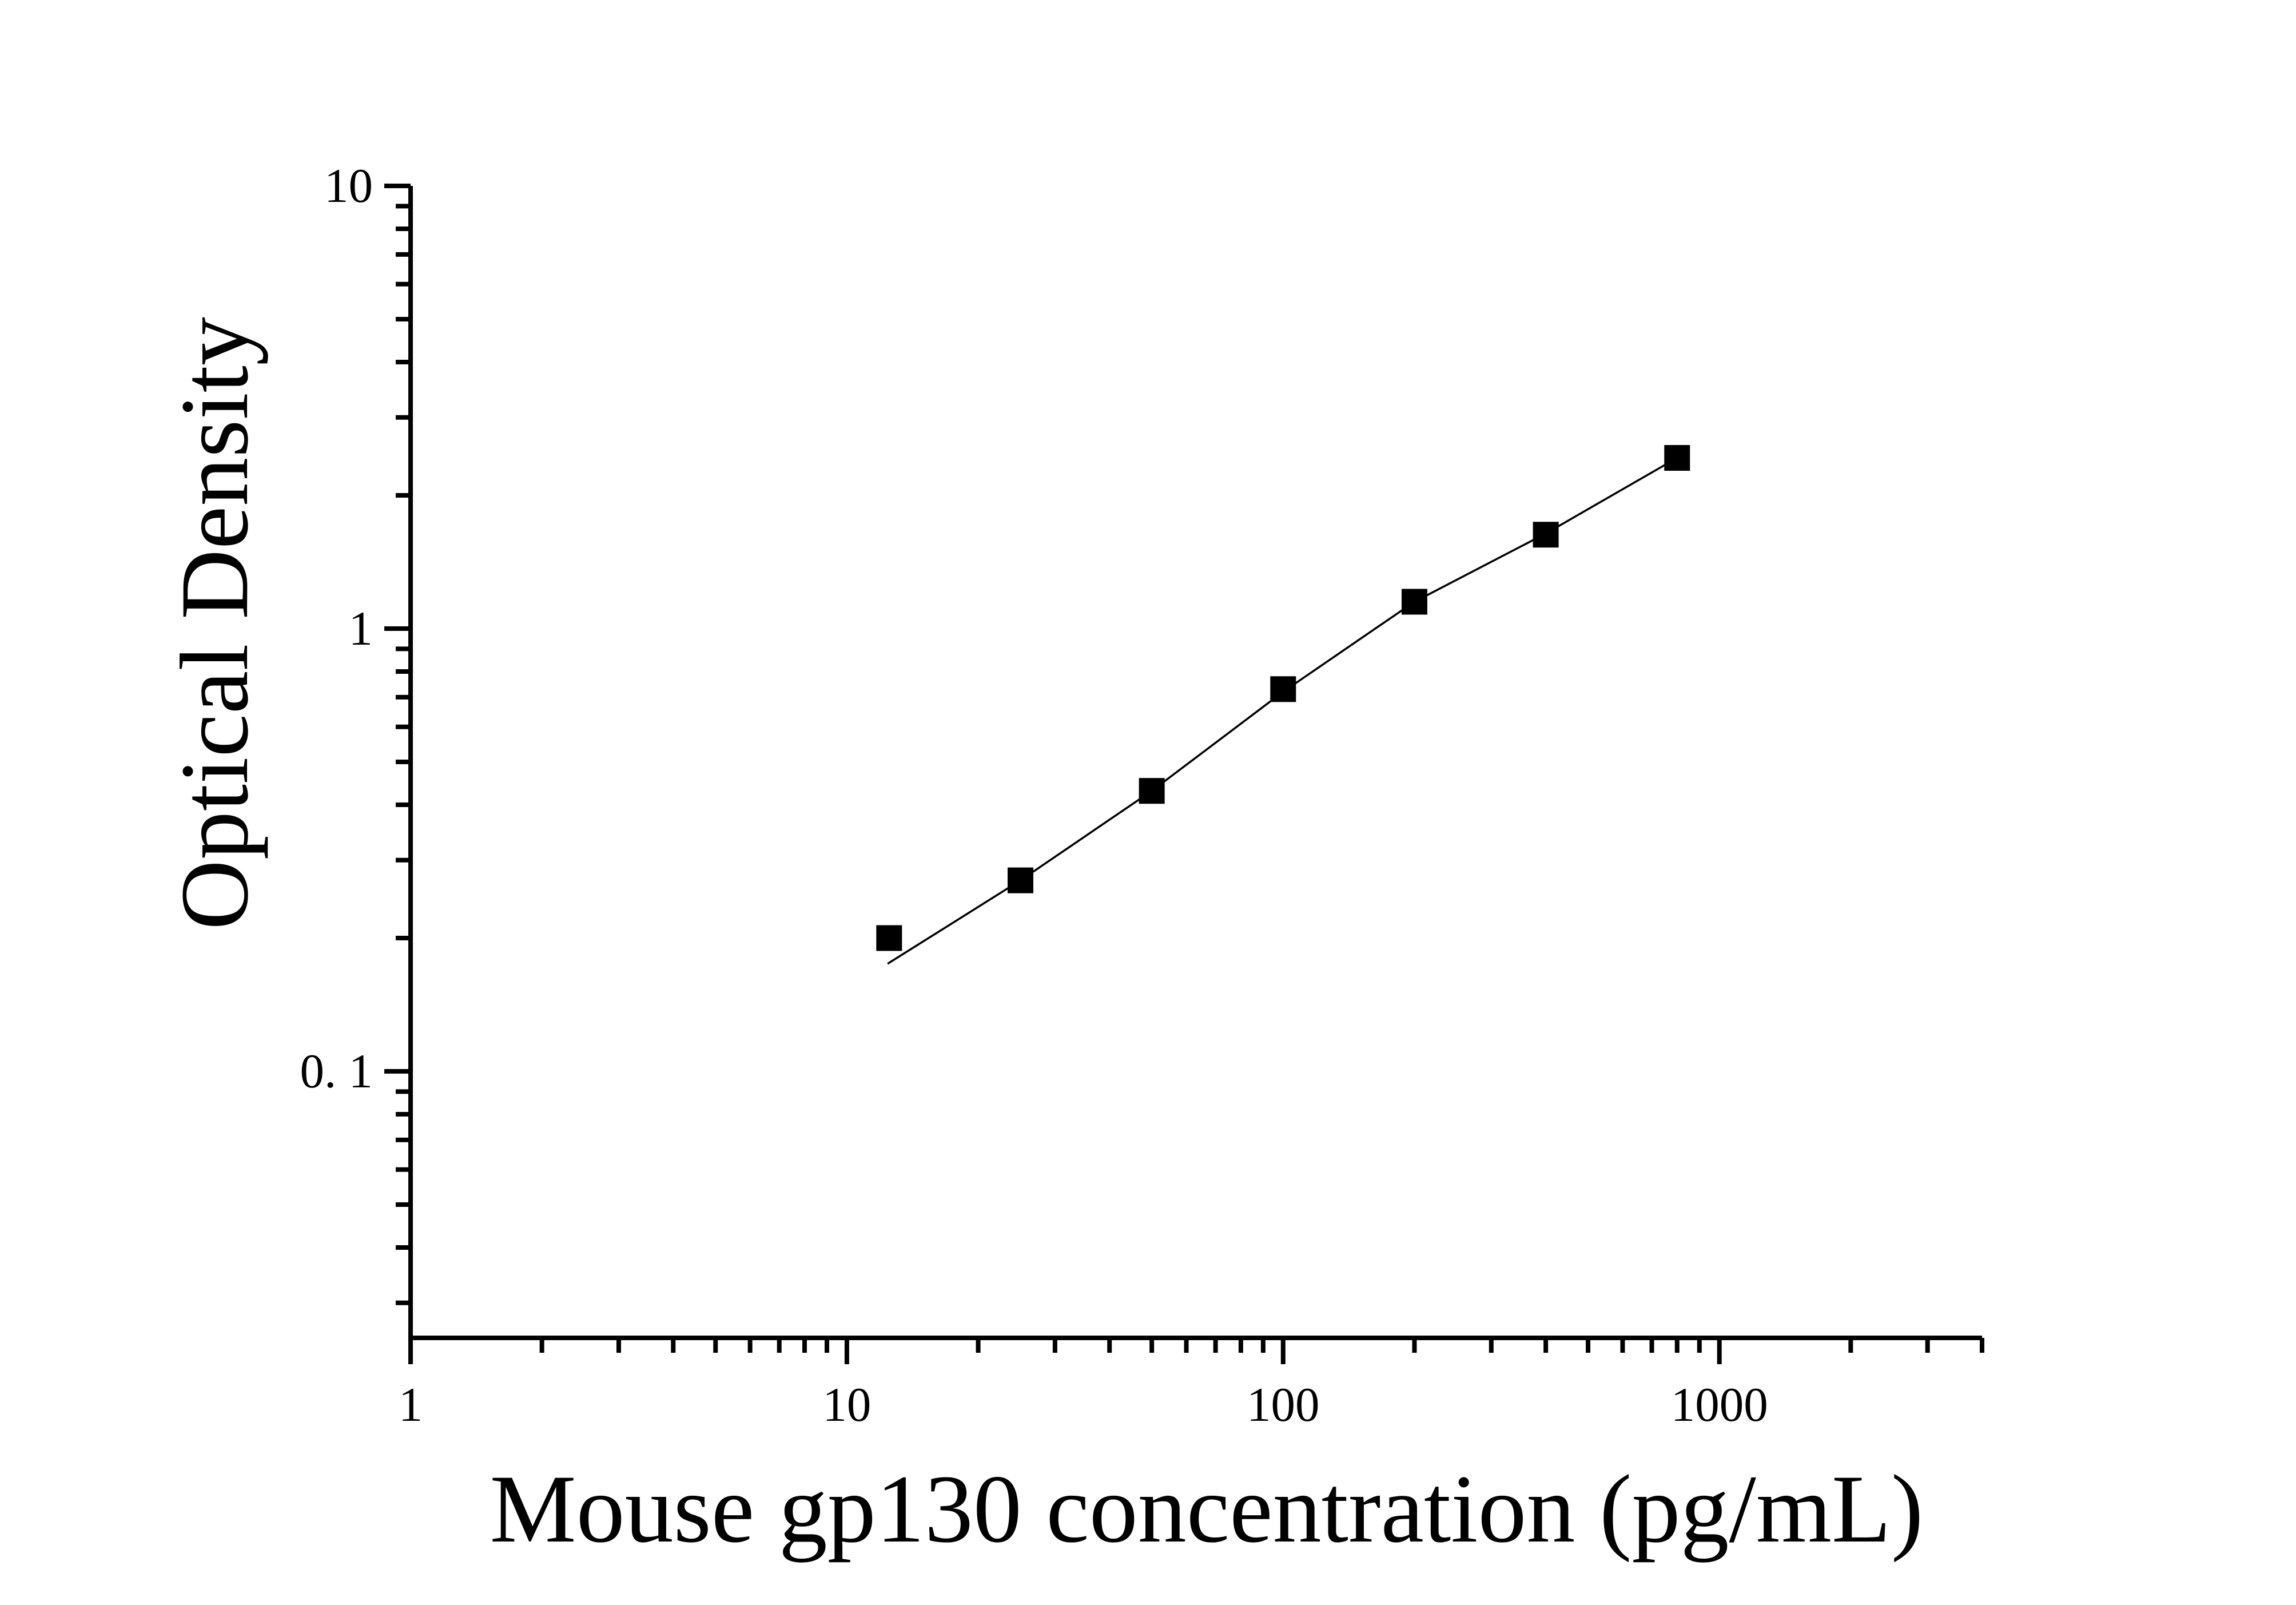  Describe the element at coordinates (1283, 1405) in the screenshot. I see `x-tick-label: 100` at that location.